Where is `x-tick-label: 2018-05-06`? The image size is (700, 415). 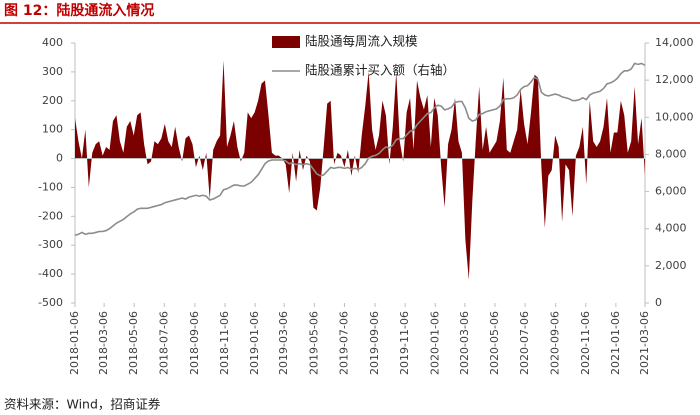 x-tick-label: 2018-05-06 is located at coordinates (133, 343).